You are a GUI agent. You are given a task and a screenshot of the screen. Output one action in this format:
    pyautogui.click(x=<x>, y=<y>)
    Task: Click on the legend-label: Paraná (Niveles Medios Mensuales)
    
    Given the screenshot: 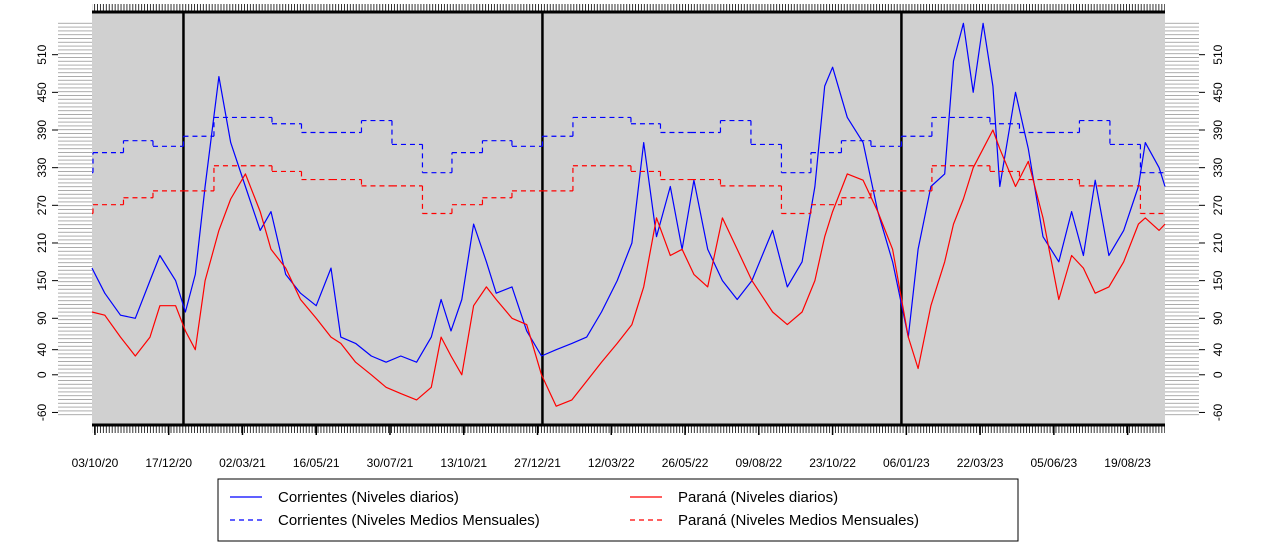 What is the action you would take?
    pyautogui.click(x=798, y=520)
    